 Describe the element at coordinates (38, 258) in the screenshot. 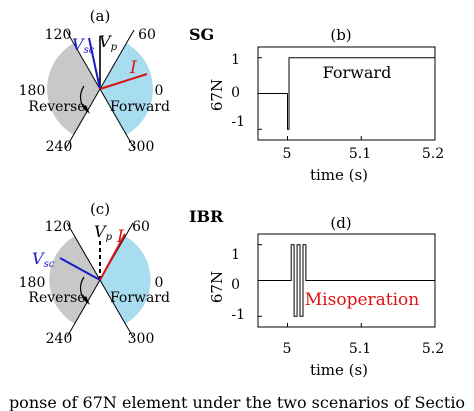

I see `vsc-main-c: V` at that location.